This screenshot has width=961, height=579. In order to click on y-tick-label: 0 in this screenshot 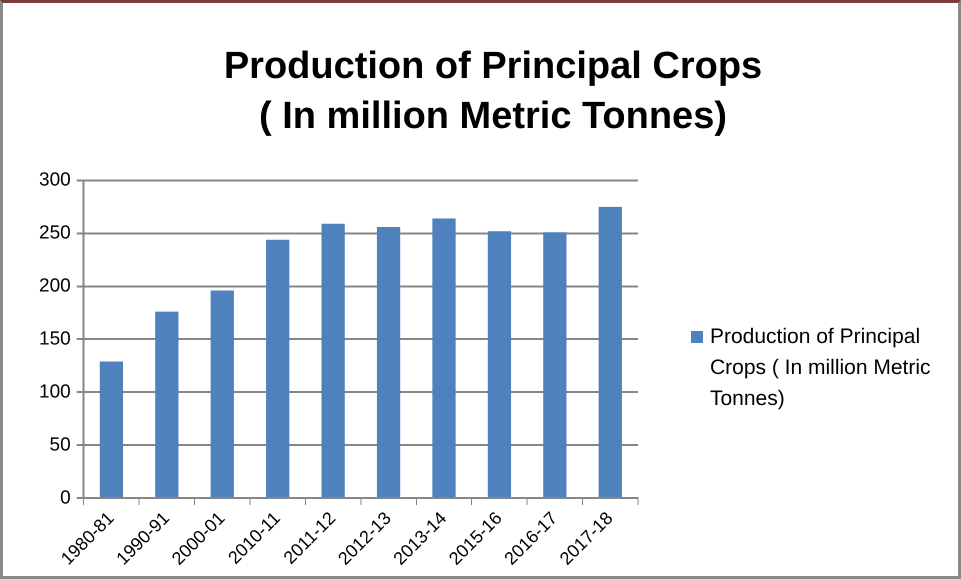, I will do `click(65, 497)`.